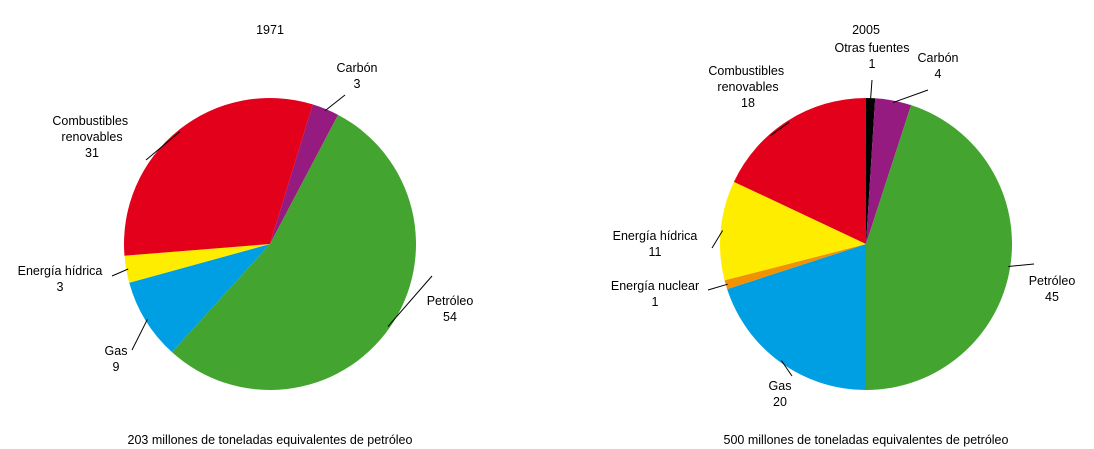 The image size is (1094, 449). What do you see at coordinates (655, 252) in the screenshot?
I see `value-label: 11` at bounding box center [655, 252].